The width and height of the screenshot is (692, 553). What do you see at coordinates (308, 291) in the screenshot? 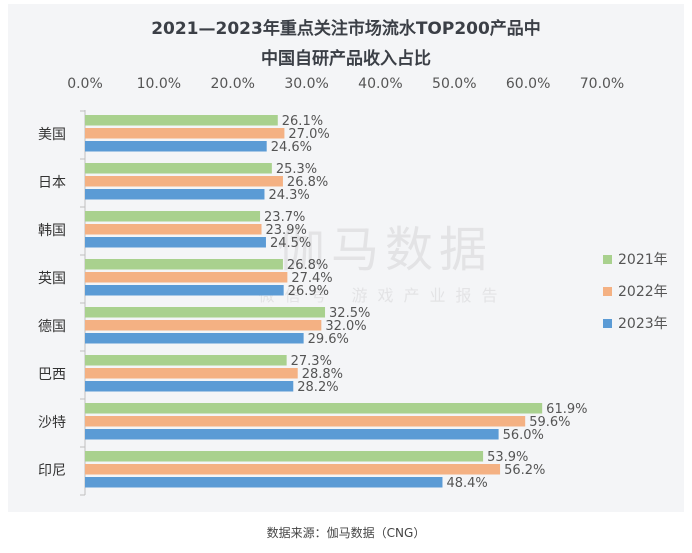
I see `data-label: 26.9%` at bounding box center [308, 291].